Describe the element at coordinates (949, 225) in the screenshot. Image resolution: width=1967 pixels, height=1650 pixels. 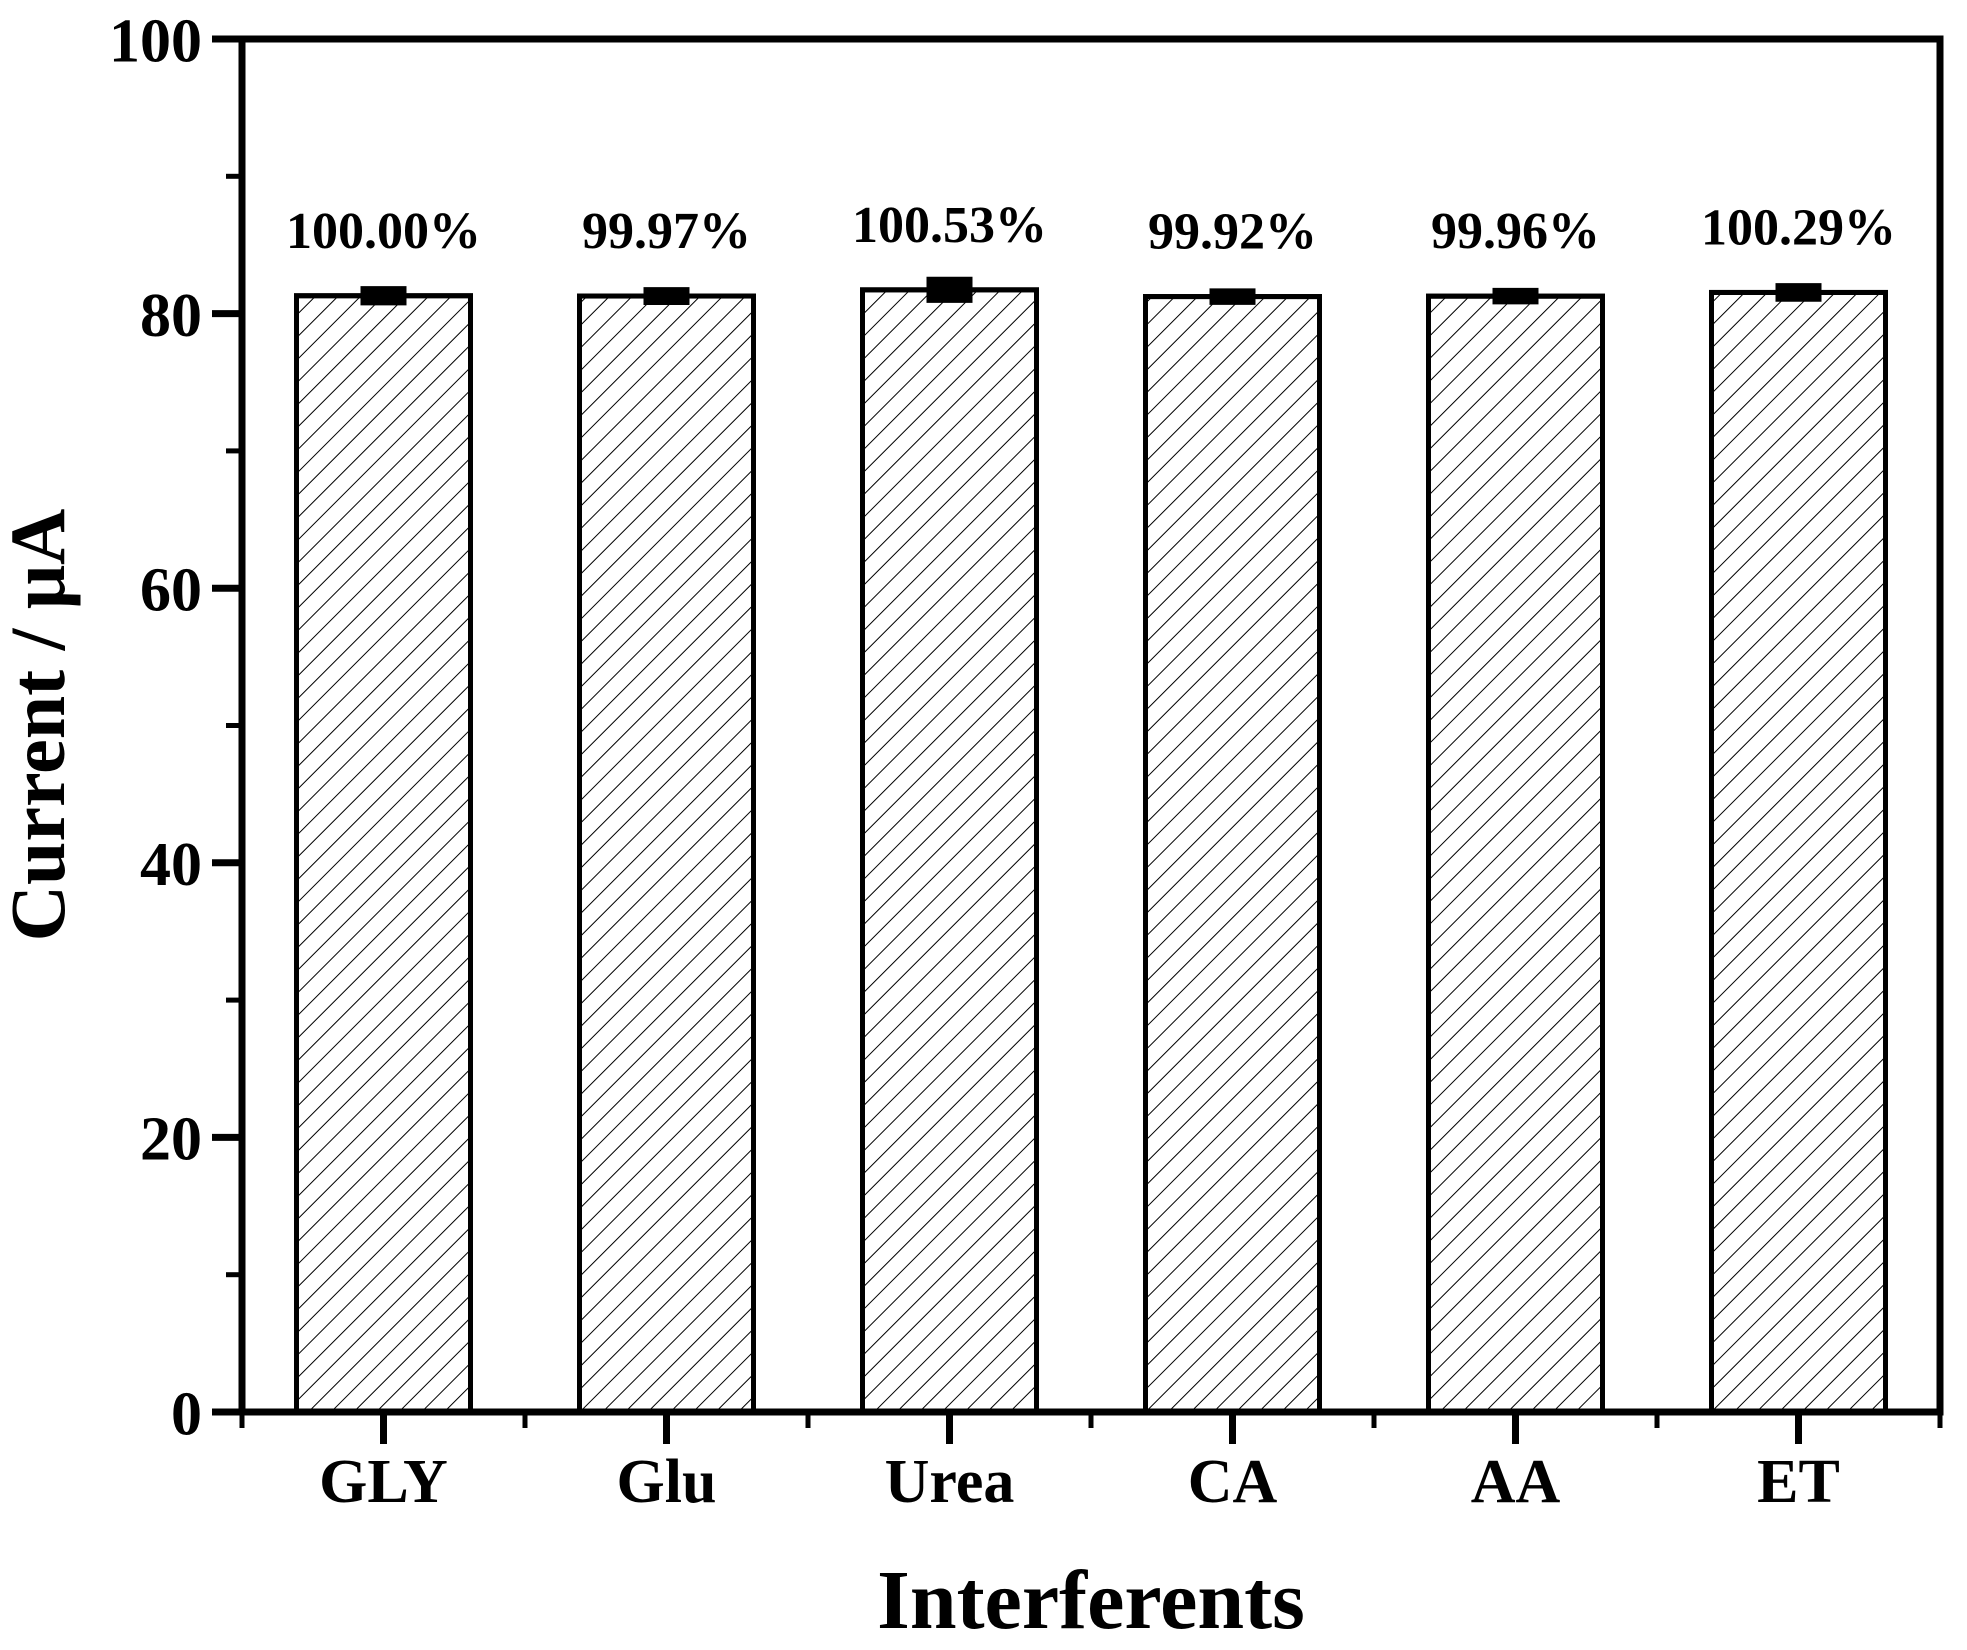
I see `bar-percent-label-urea: 100.53%` at that location.